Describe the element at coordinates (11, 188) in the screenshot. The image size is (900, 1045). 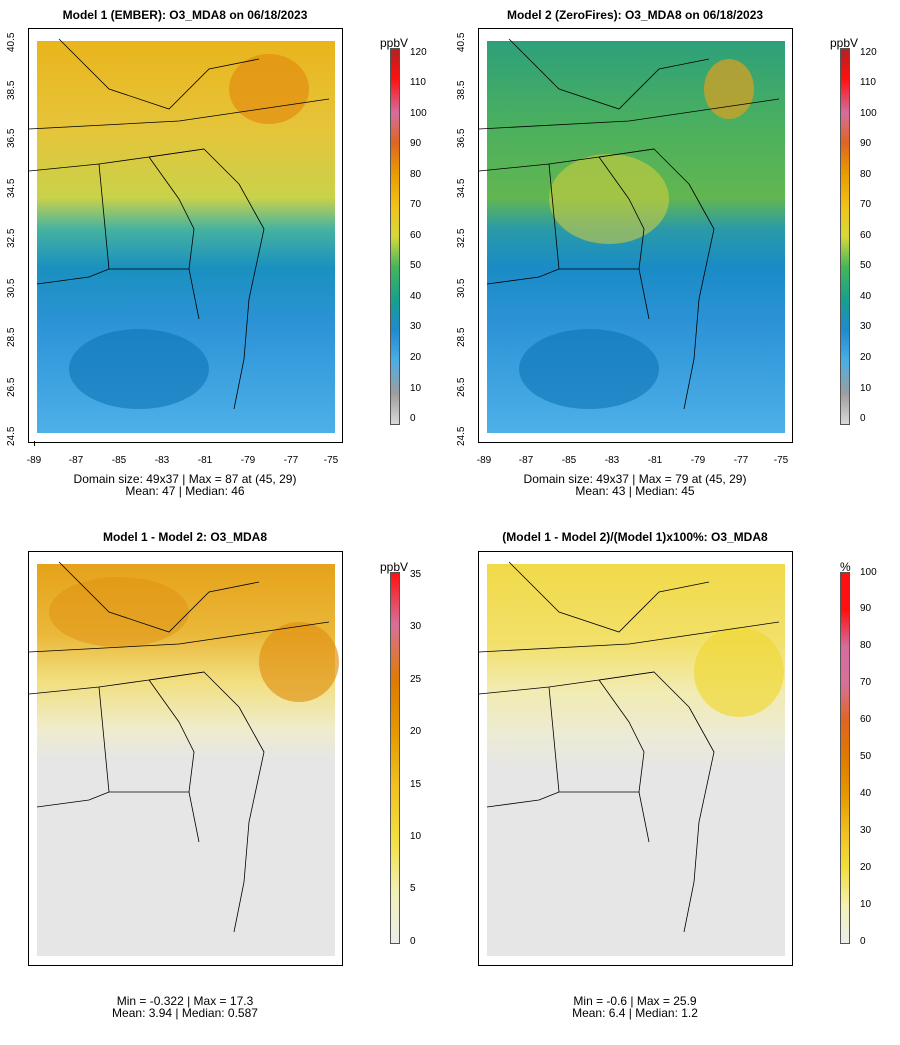
I see `panel1-ytick-label: 34.5` at that location.